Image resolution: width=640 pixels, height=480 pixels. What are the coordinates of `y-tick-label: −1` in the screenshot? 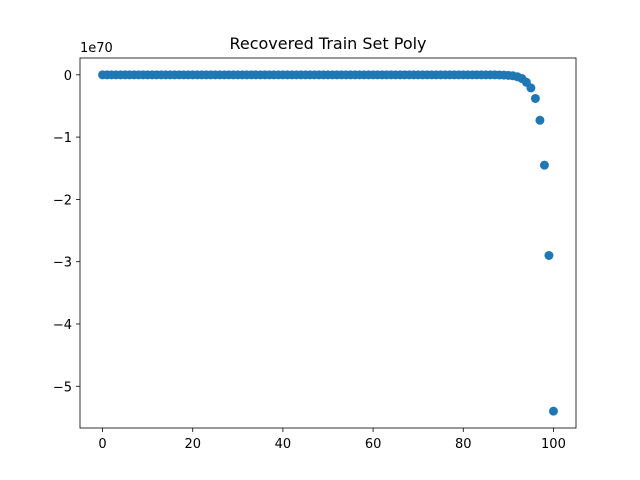 It's located at (62, 138).